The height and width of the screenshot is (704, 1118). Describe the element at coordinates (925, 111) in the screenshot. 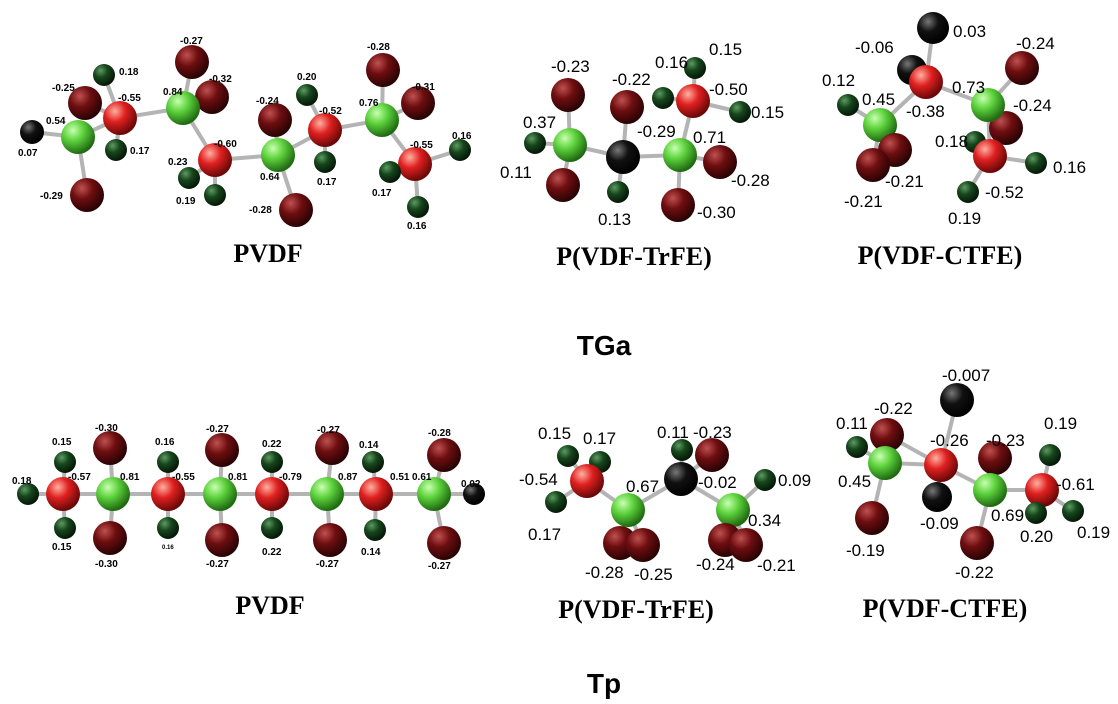

I see `charge-label: -0.38` at that location.